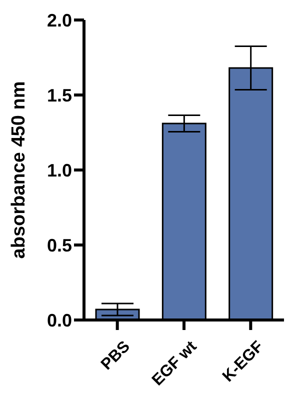 The height and width of the screenshot is (420, 300). Describe the element at coordinates (59, 20) in the screenshot. I see `y-tick-label: 2.0` at that location.